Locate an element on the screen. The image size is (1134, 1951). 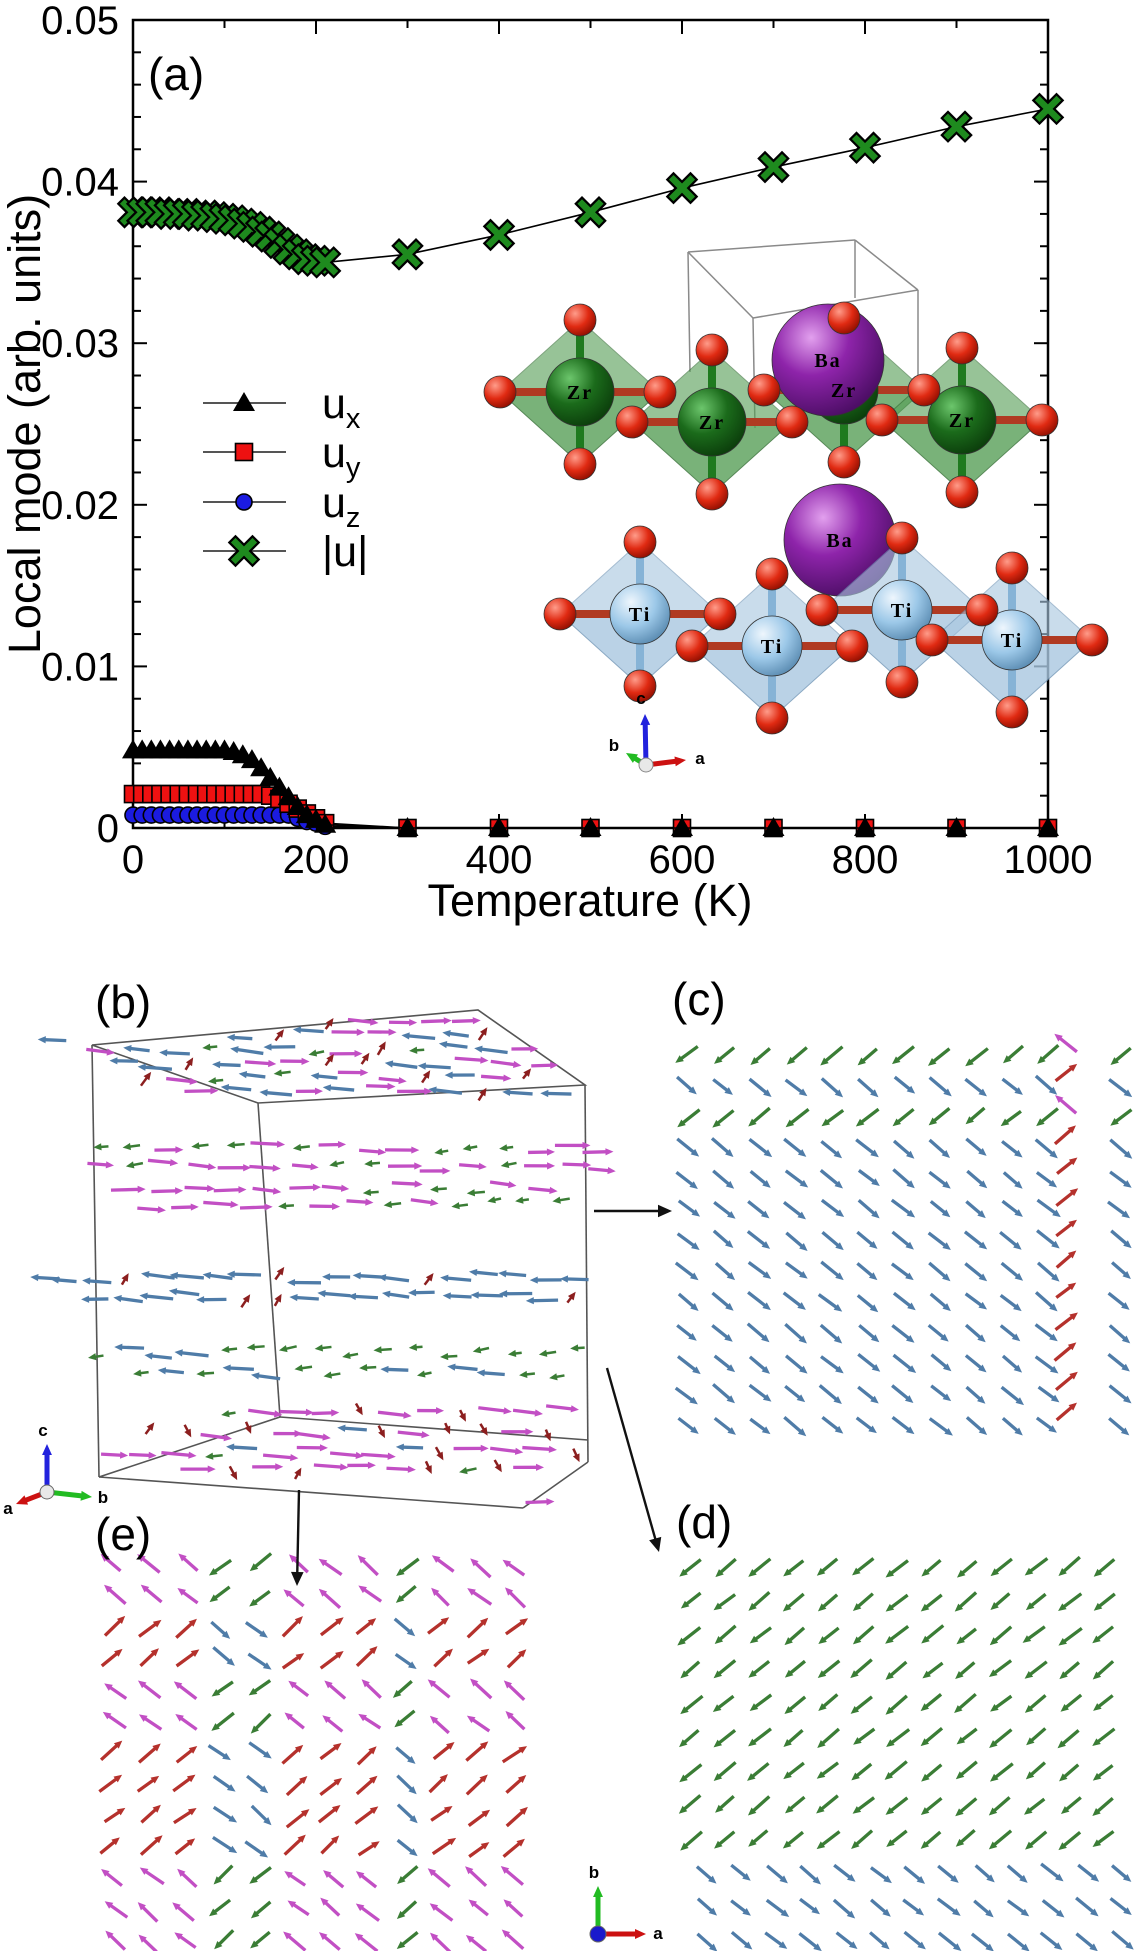
legend-label: |u| is located at coordinates (345, 552).